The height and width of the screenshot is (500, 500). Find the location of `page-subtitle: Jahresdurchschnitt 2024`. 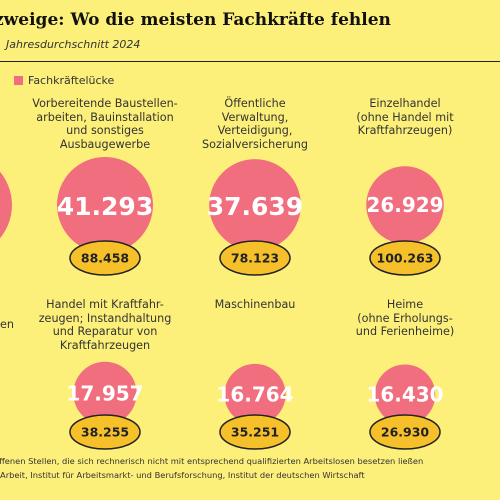

page-subtitle: Jahresdurchschnitt 2024 is located at coordinates (73, 44).